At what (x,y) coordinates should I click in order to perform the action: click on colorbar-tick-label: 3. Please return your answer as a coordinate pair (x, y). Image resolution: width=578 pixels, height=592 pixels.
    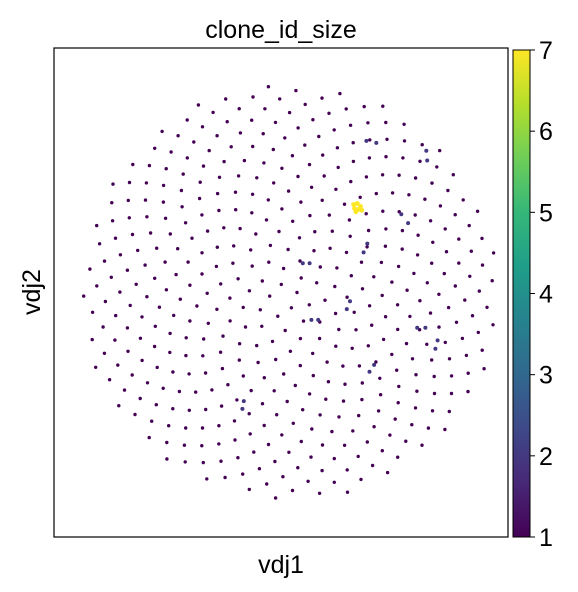
    Looking at the image, I should click on (546, 376).